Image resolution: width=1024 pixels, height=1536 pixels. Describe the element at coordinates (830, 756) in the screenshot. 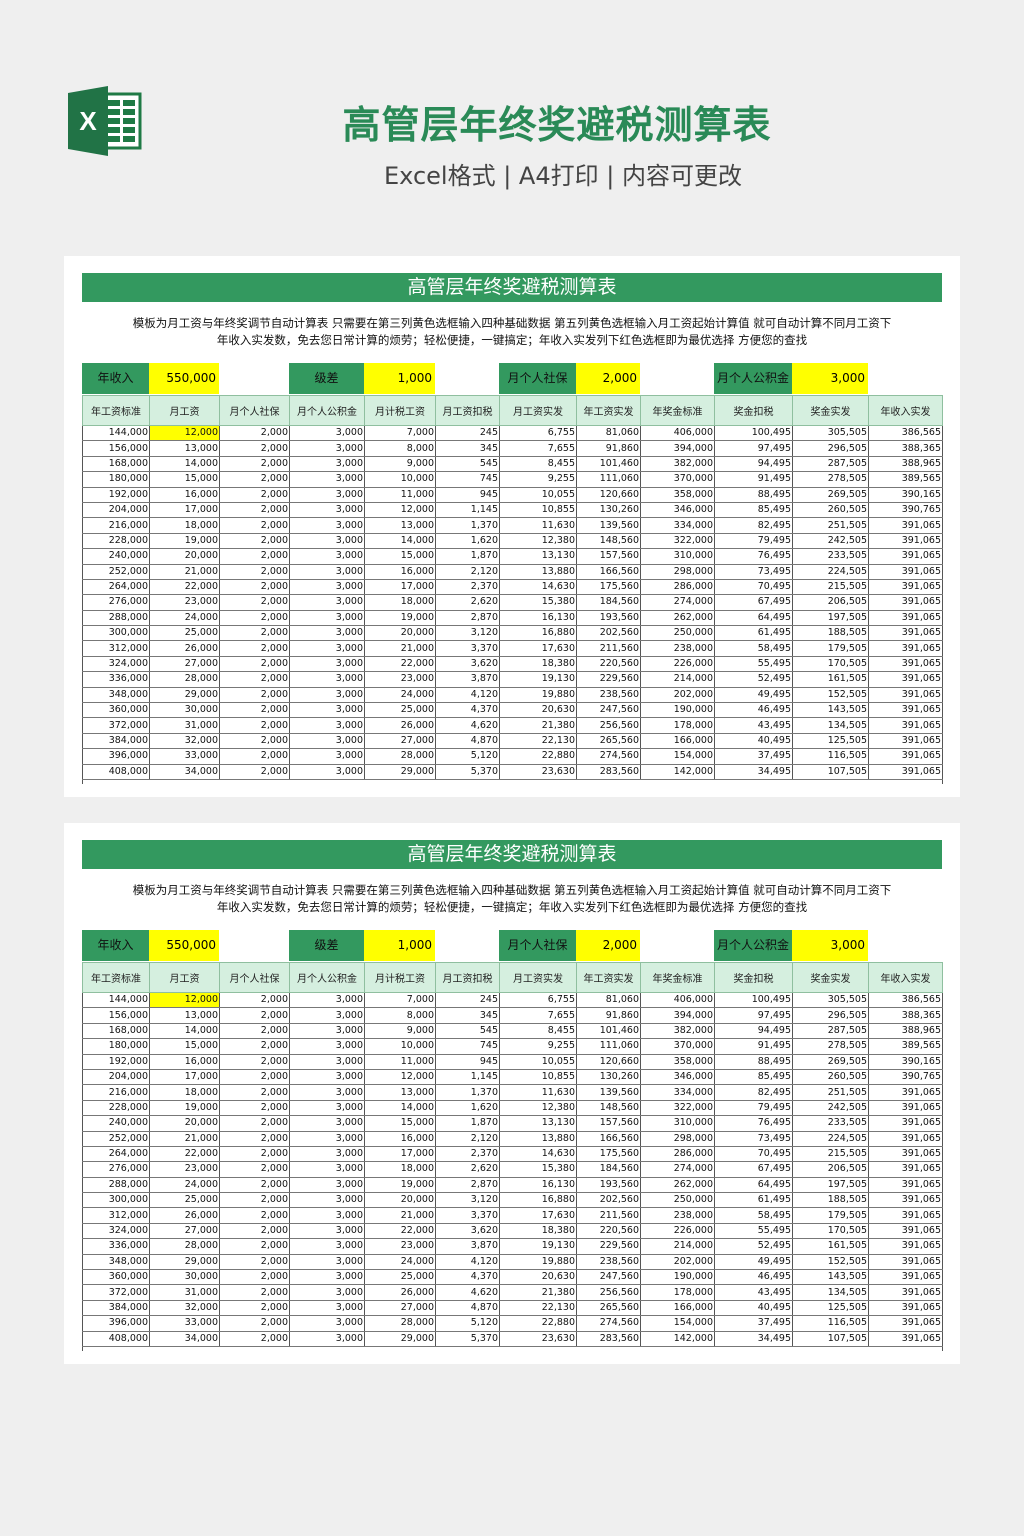

I see `table-cell: 116,505` at that location.